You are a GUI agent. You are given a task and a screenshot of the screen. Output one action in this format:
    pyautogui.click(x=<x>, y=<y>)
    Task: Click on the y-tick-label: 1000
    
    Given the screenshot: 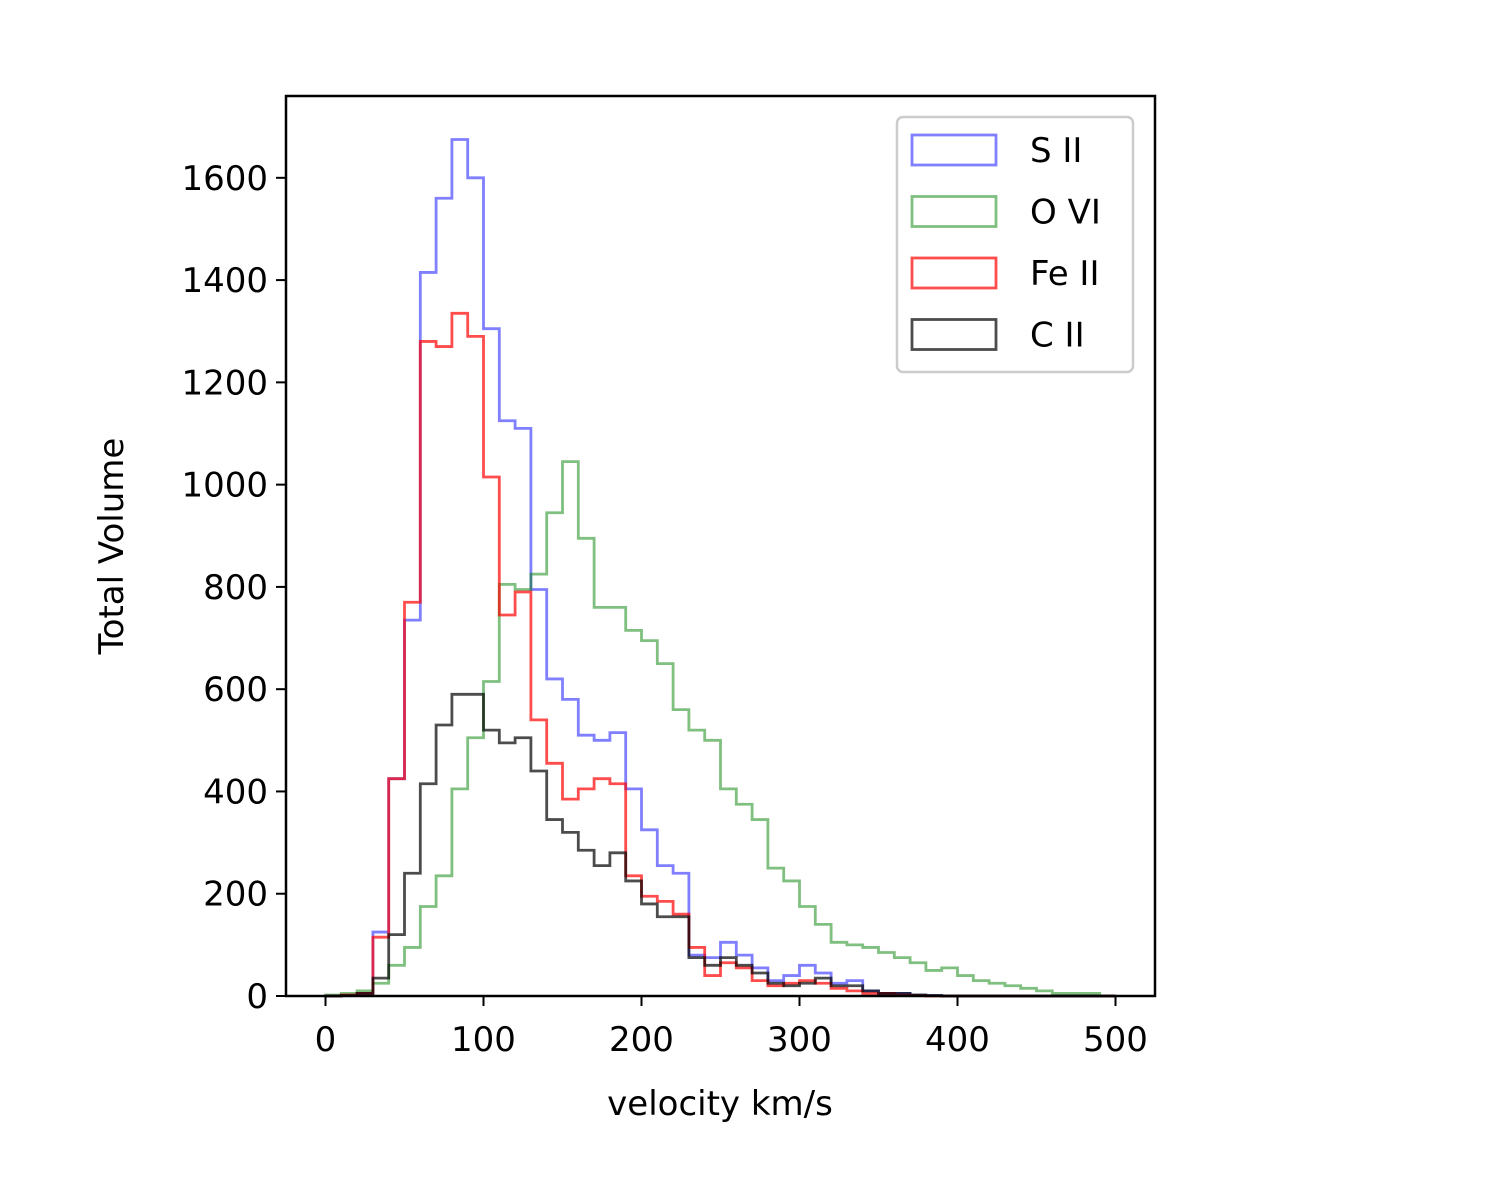 What is the action you would take?
    pyautogui.click(x=224, y=486)
    